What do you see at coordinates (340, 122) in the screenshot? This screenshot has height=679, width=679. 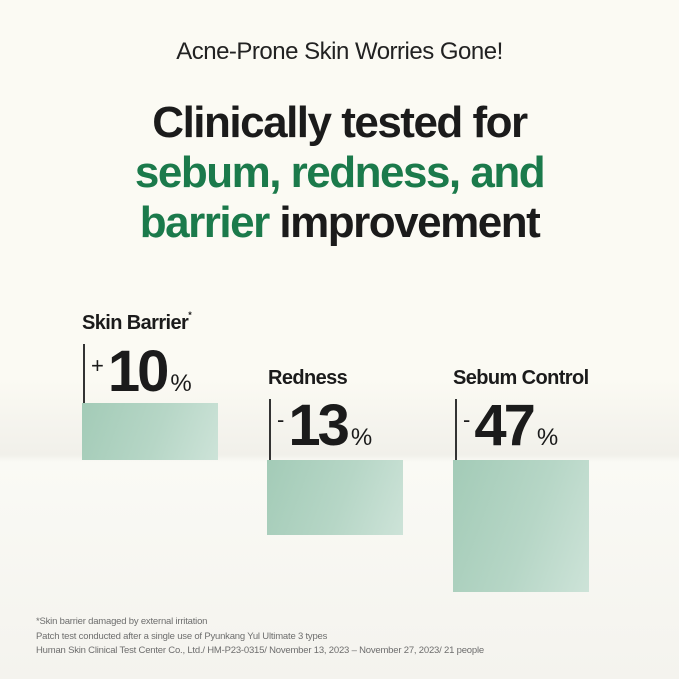 I see `headline-line-1: Clinically tested for` at bounding box center [340, 122].